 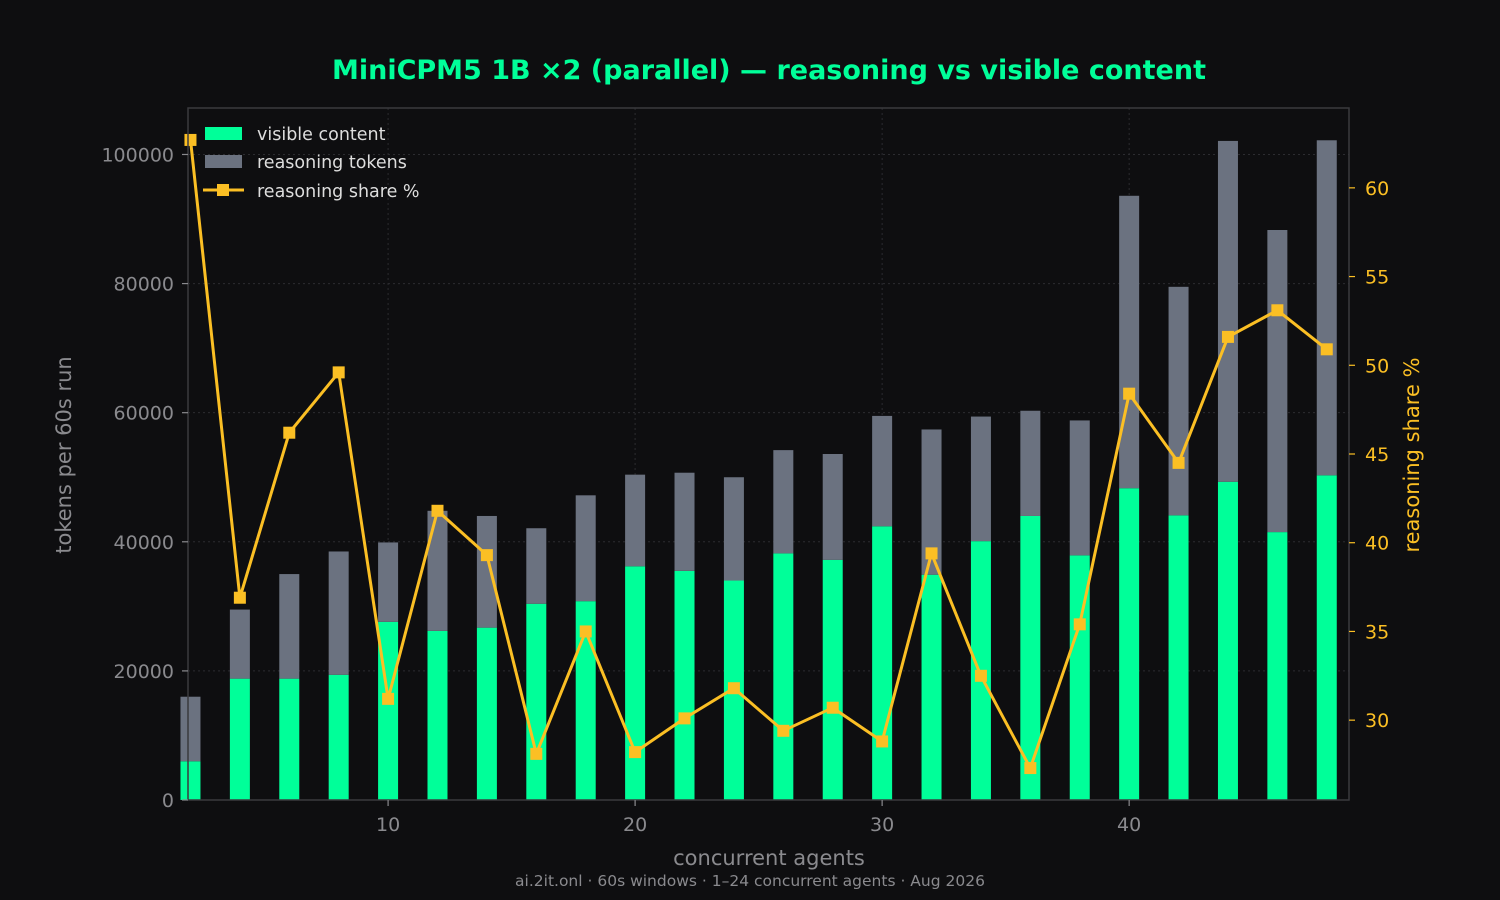 What do you see at coordinates (1377, 278) in the screenshot?
I see `y2-tick-label: 55` at bounding box center [1377, 278].